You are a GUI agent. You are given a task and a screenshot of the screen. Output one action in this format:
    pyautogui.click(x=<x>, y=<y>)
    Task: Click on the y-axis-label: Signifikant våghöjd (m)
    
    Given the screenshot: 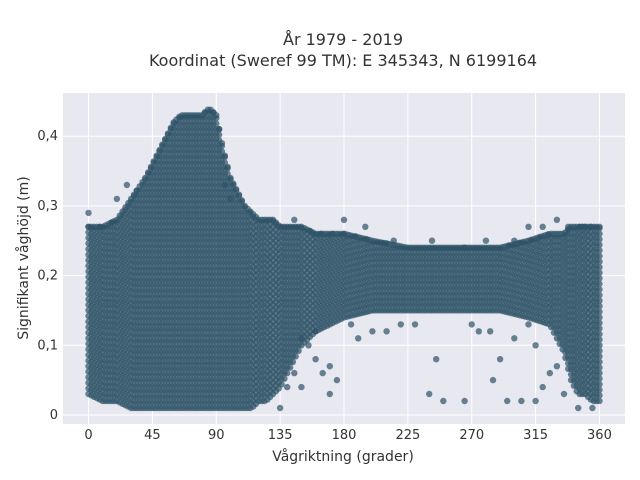 What is the action you would take?
    pyautogui.click(x=23, y=257)
    